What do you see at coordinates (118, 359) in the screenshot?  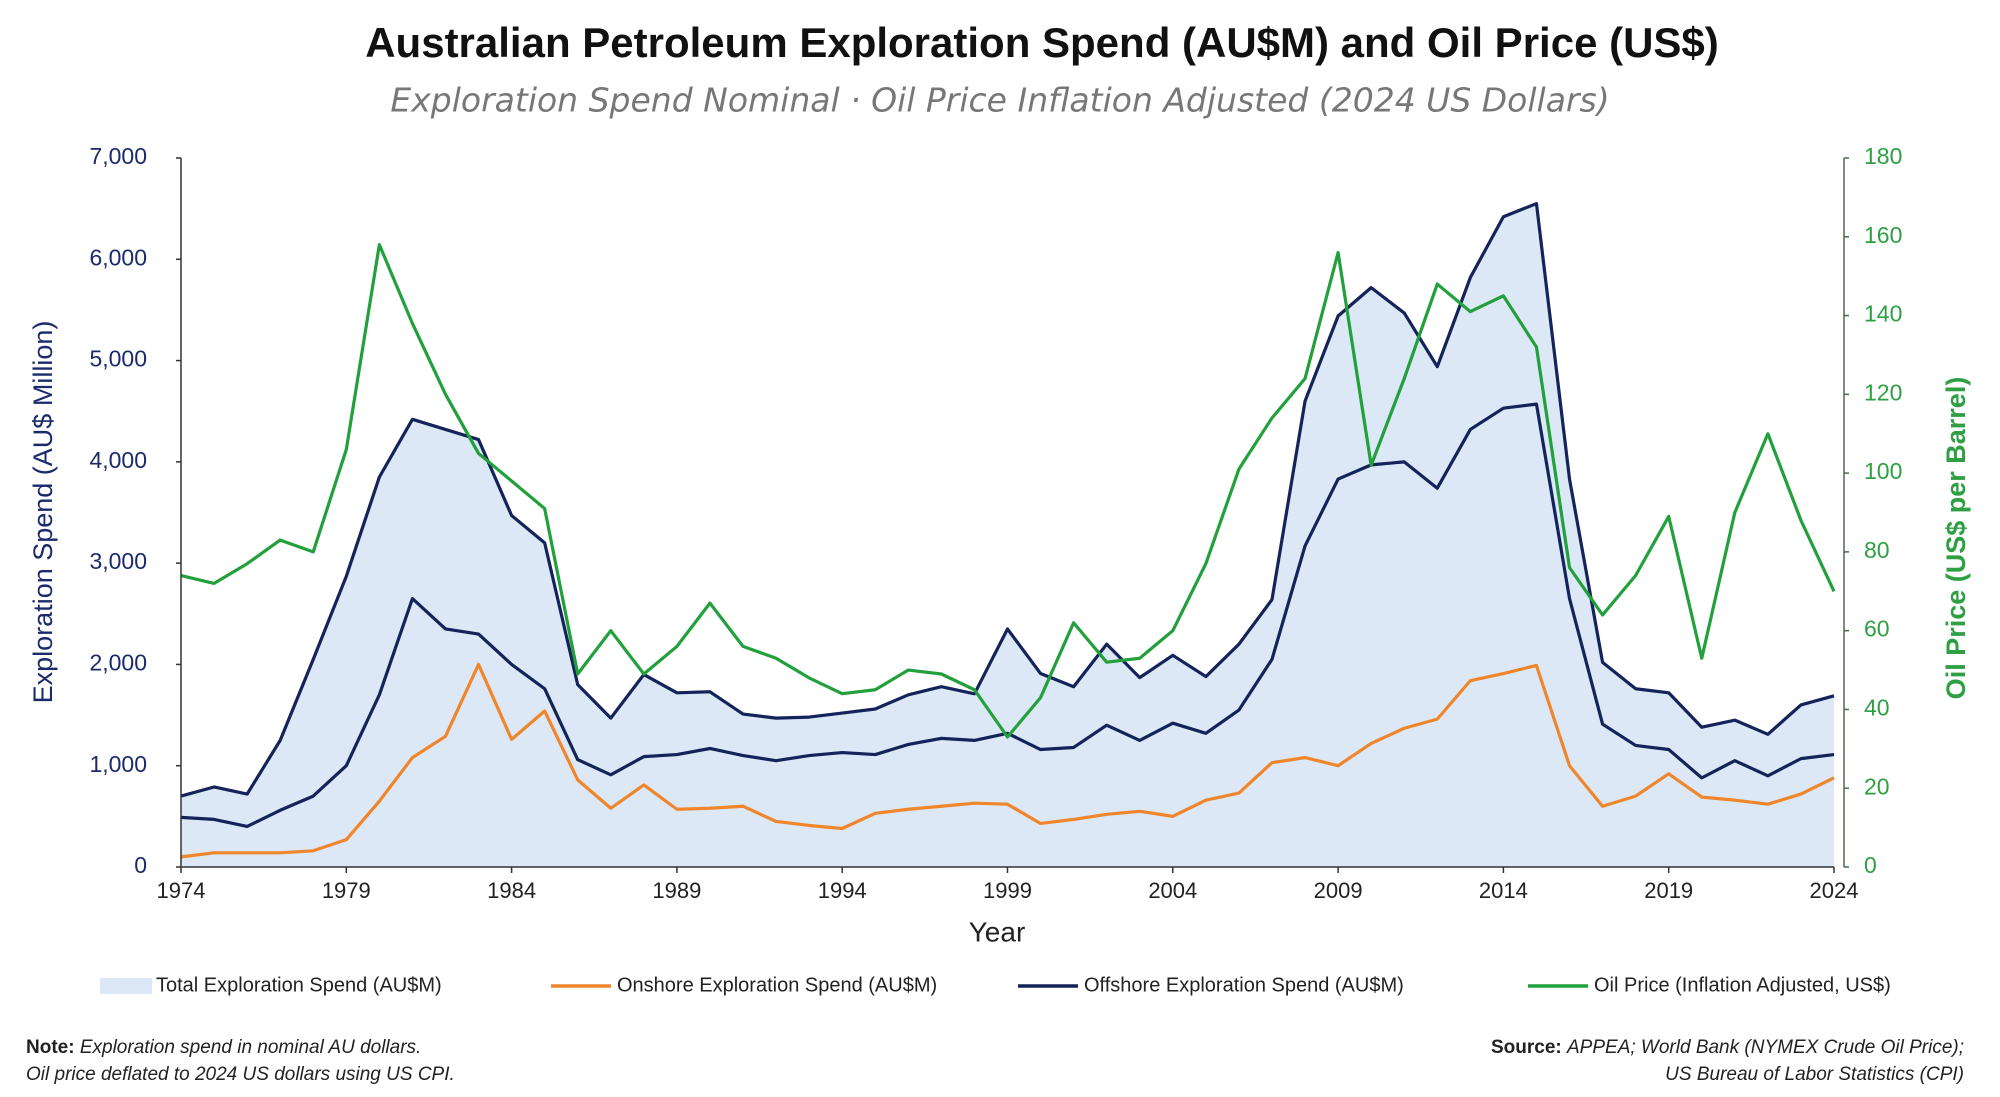 I see `y-tick-label: 5,000` at bounding box center [118, 359].